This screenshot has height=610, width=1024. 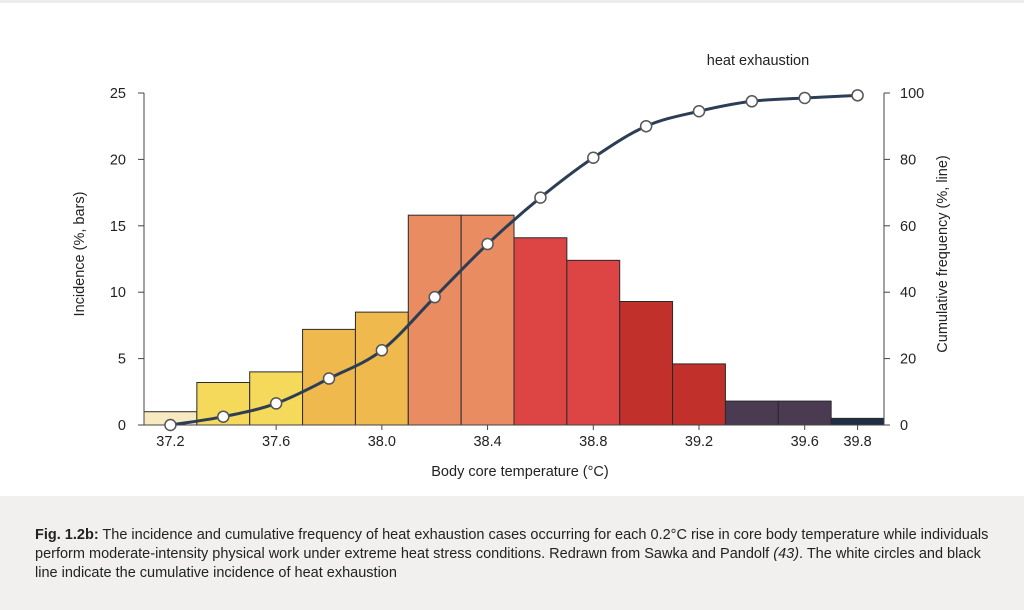 I want to click on x-tick-label: 38.8, so click(x=593, y=442).